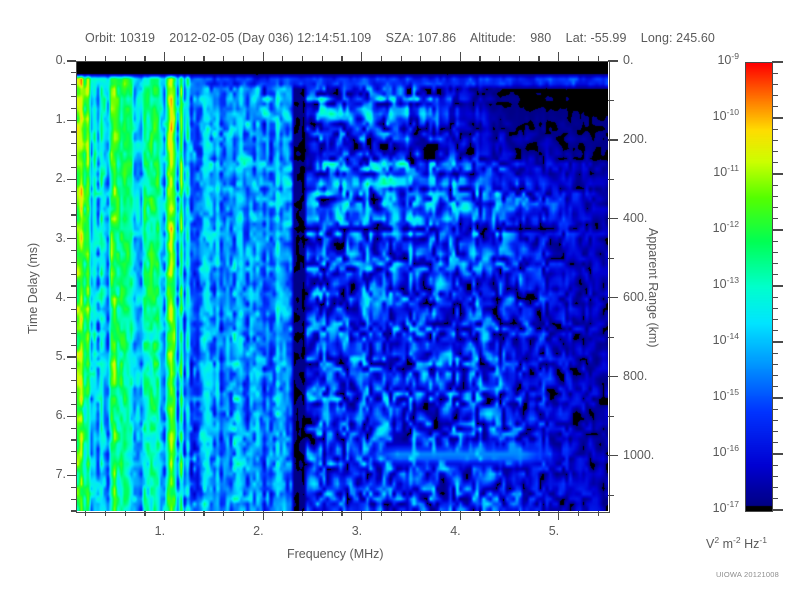 This screenshot has height=600, width=800. What do you see at coordinates (628, 60) in the screenshot?
I see `y-right-tick-label: 0.` at bounding box center [628, 60].